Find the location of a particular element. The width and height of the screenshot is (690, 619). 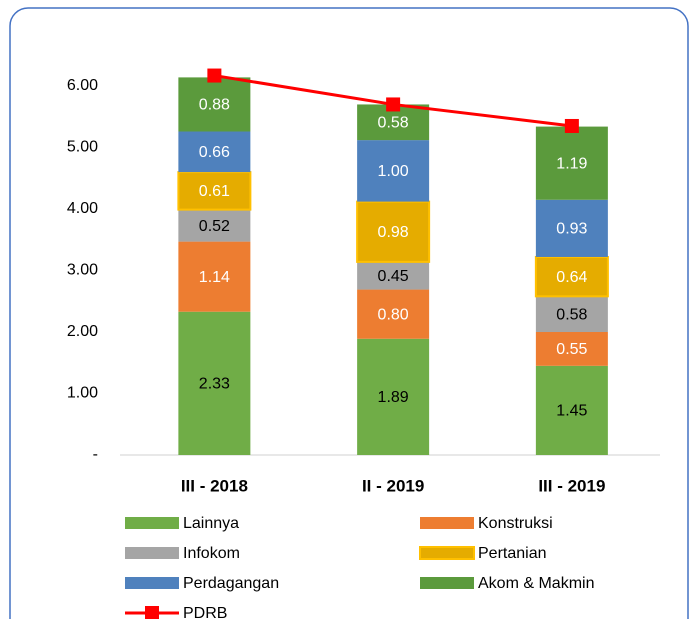

data-label: 0.88 is located at coordinates (214, 105).